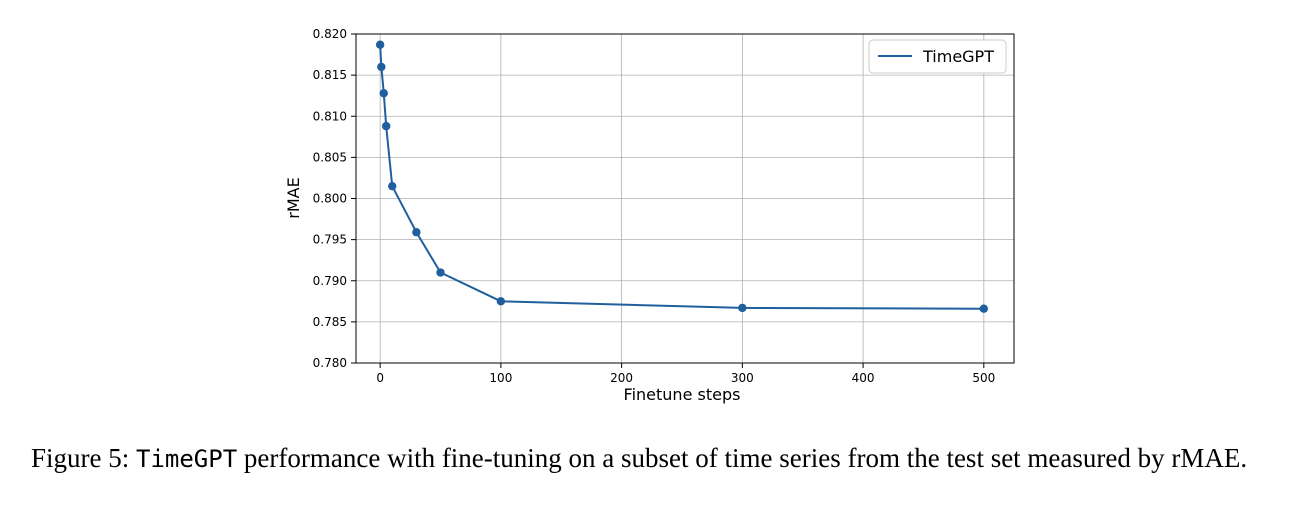 The width and height of the screenshot is (1300, 522). Describe the element at coordinates (380, 378) in the screenshot. I see `x-tick-label: 0` at that location.